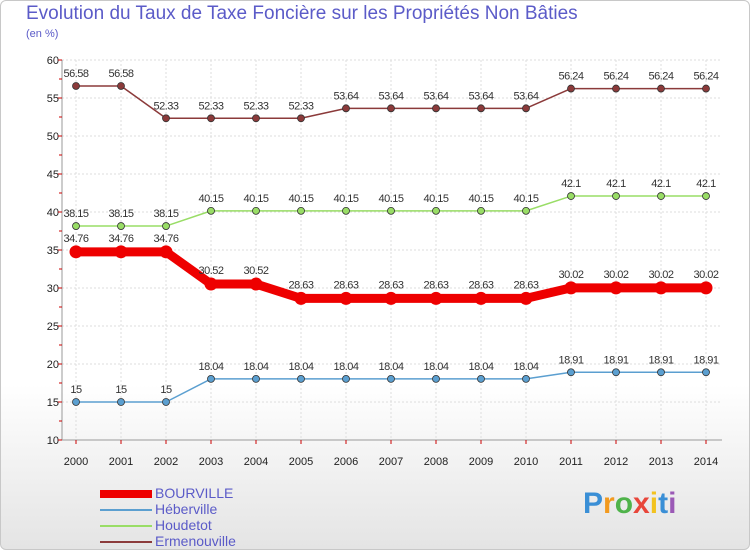 The height and width of the screenshot is (550, 750). Describe the element at coordinates (75, 74) in the screenshot. I see `data-label: 56.58` at that location.